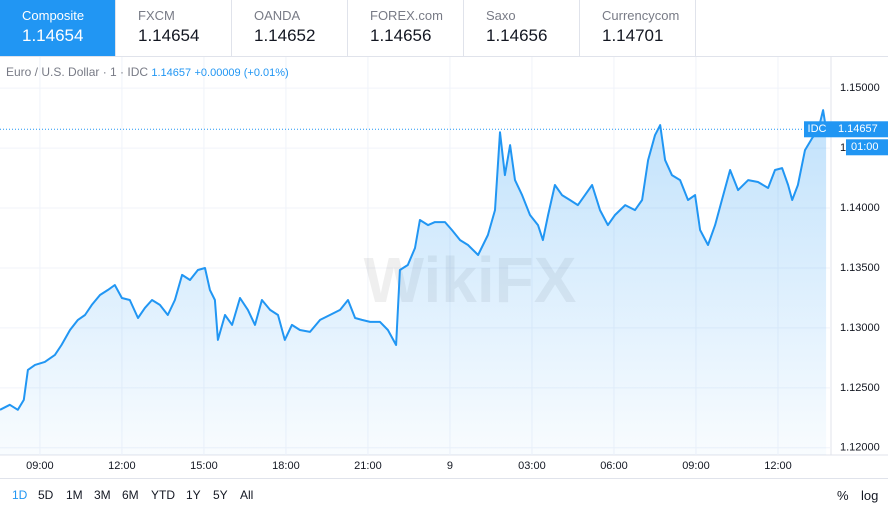 Image resolution: width=888 pixels, height=510 pixels. I want to click on source-tab: OANDA 1.14652, so click(290, 28).